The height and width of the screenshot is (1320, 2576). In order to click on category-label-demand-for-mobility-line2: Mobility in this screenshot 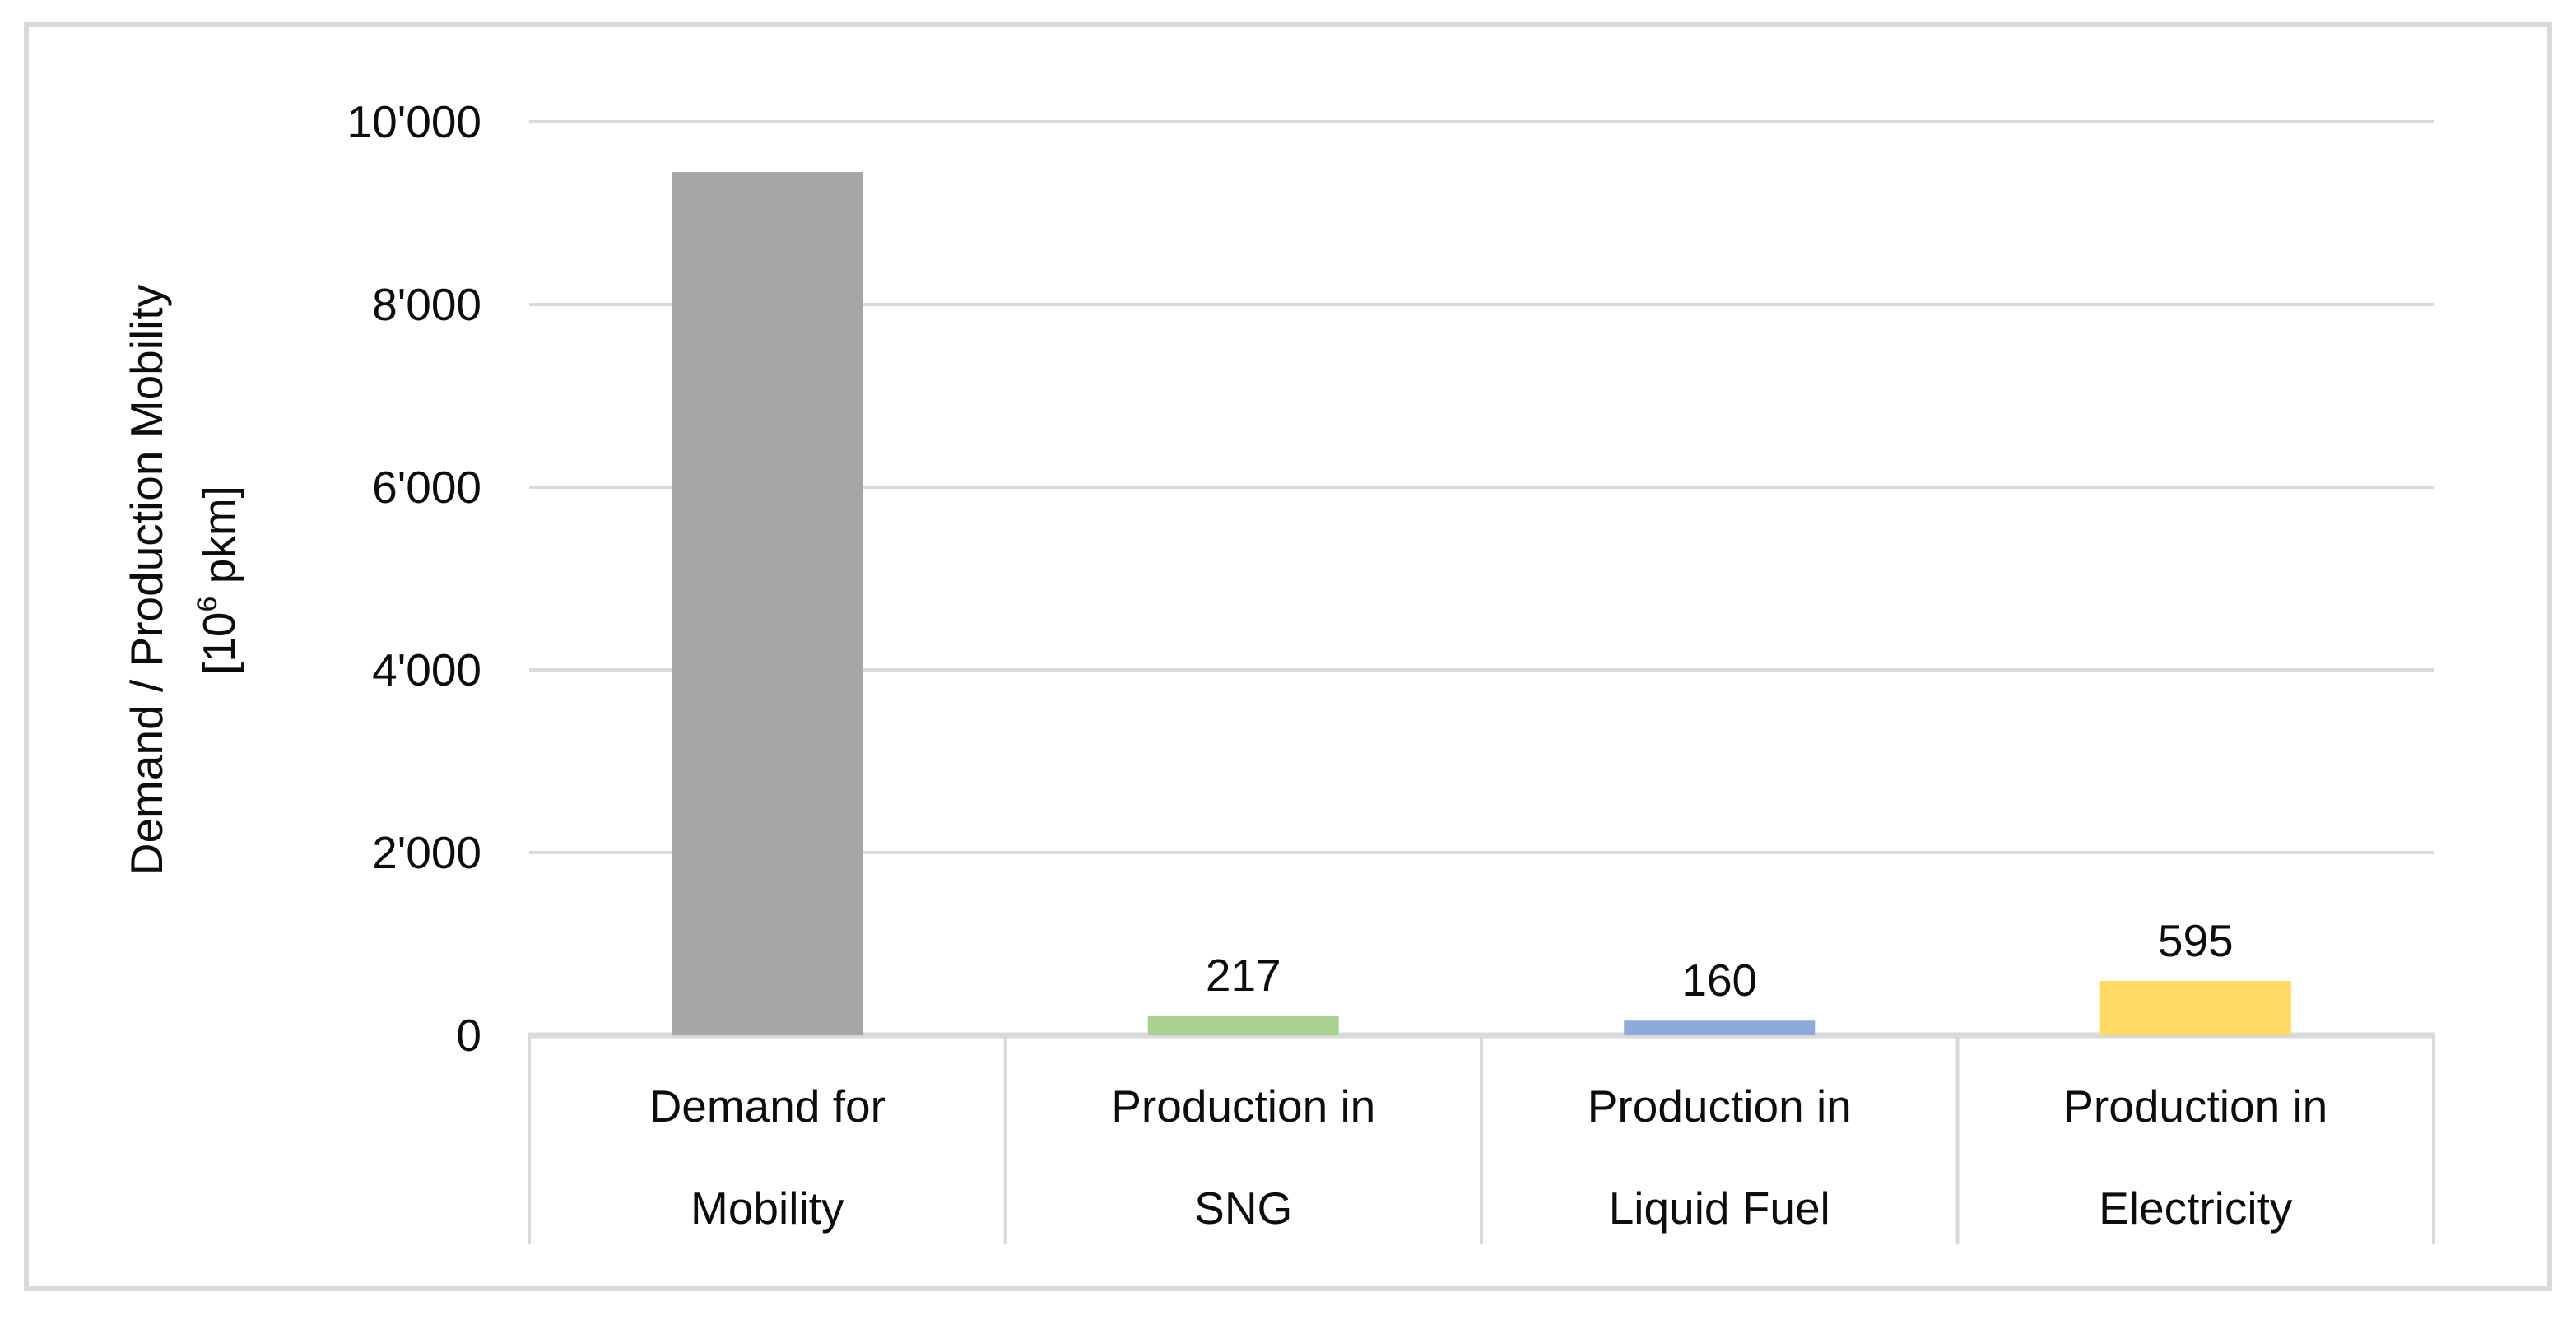, I will do `click(767, 1208)`.